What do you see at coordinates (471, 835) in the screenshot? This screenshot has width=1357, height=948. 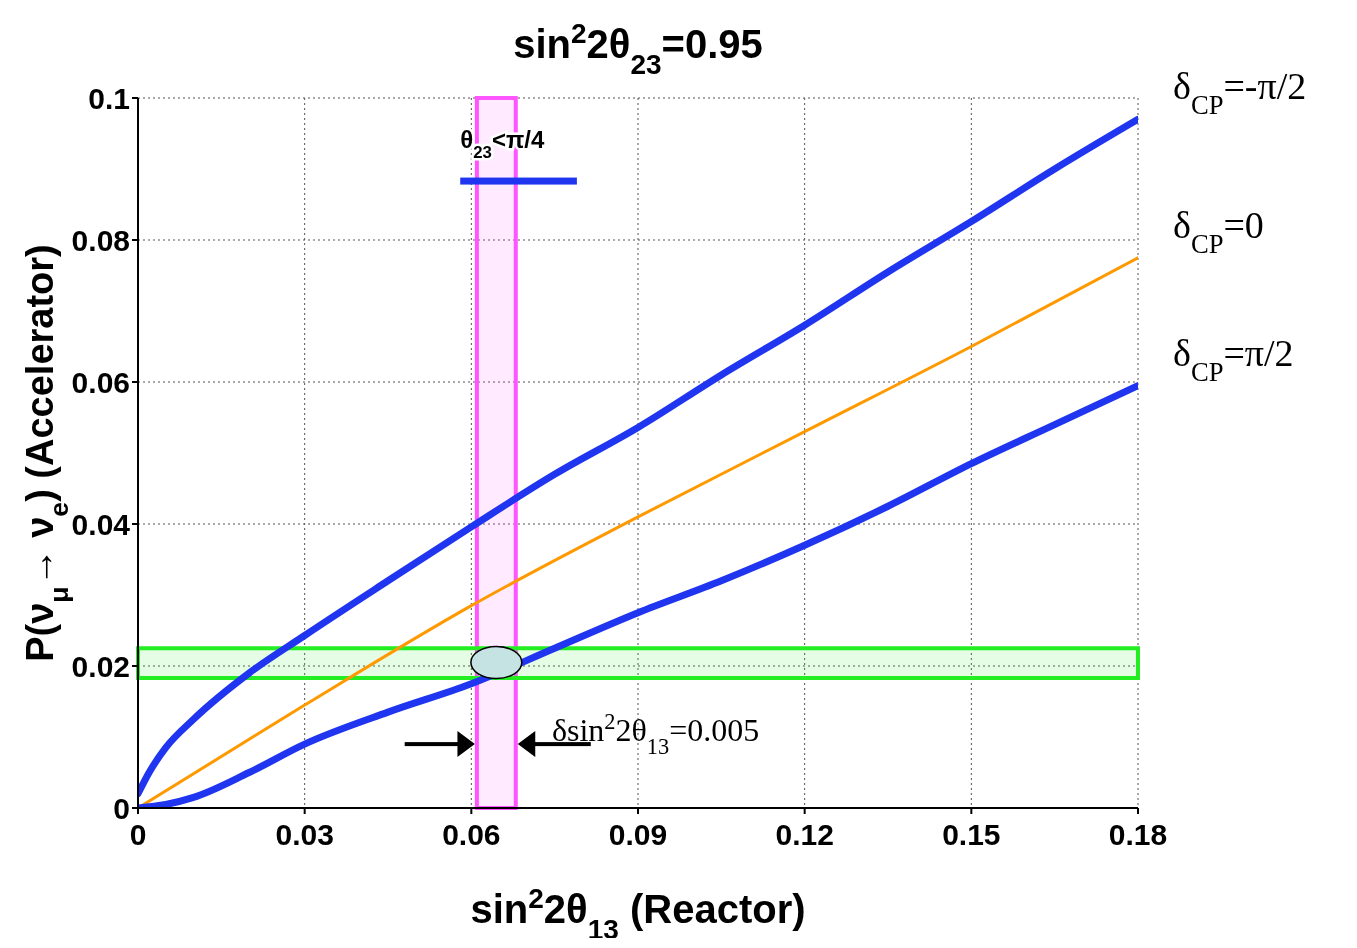 I see `x-tick-label: 0.06` at bounding box center [471, 835].